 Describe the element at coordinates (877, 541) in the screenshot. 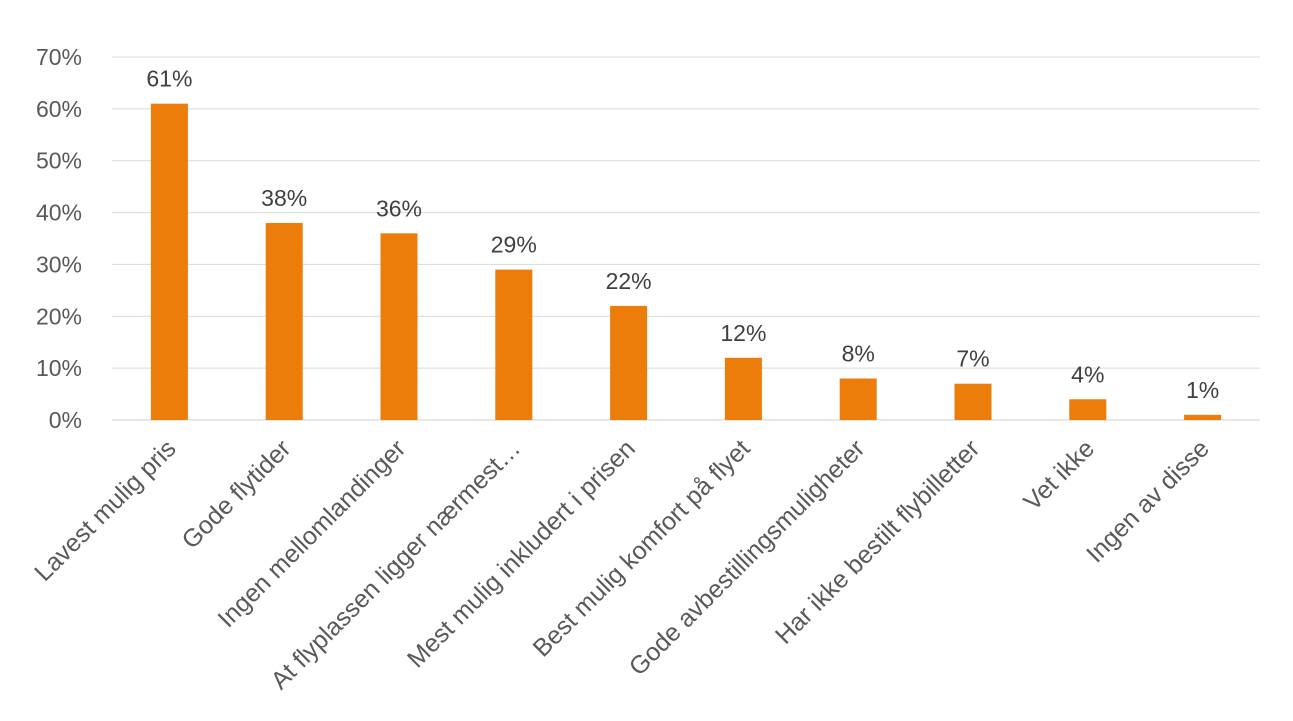

I see `x-tick-label: Har ikke bestilt flybilletter` at that location.